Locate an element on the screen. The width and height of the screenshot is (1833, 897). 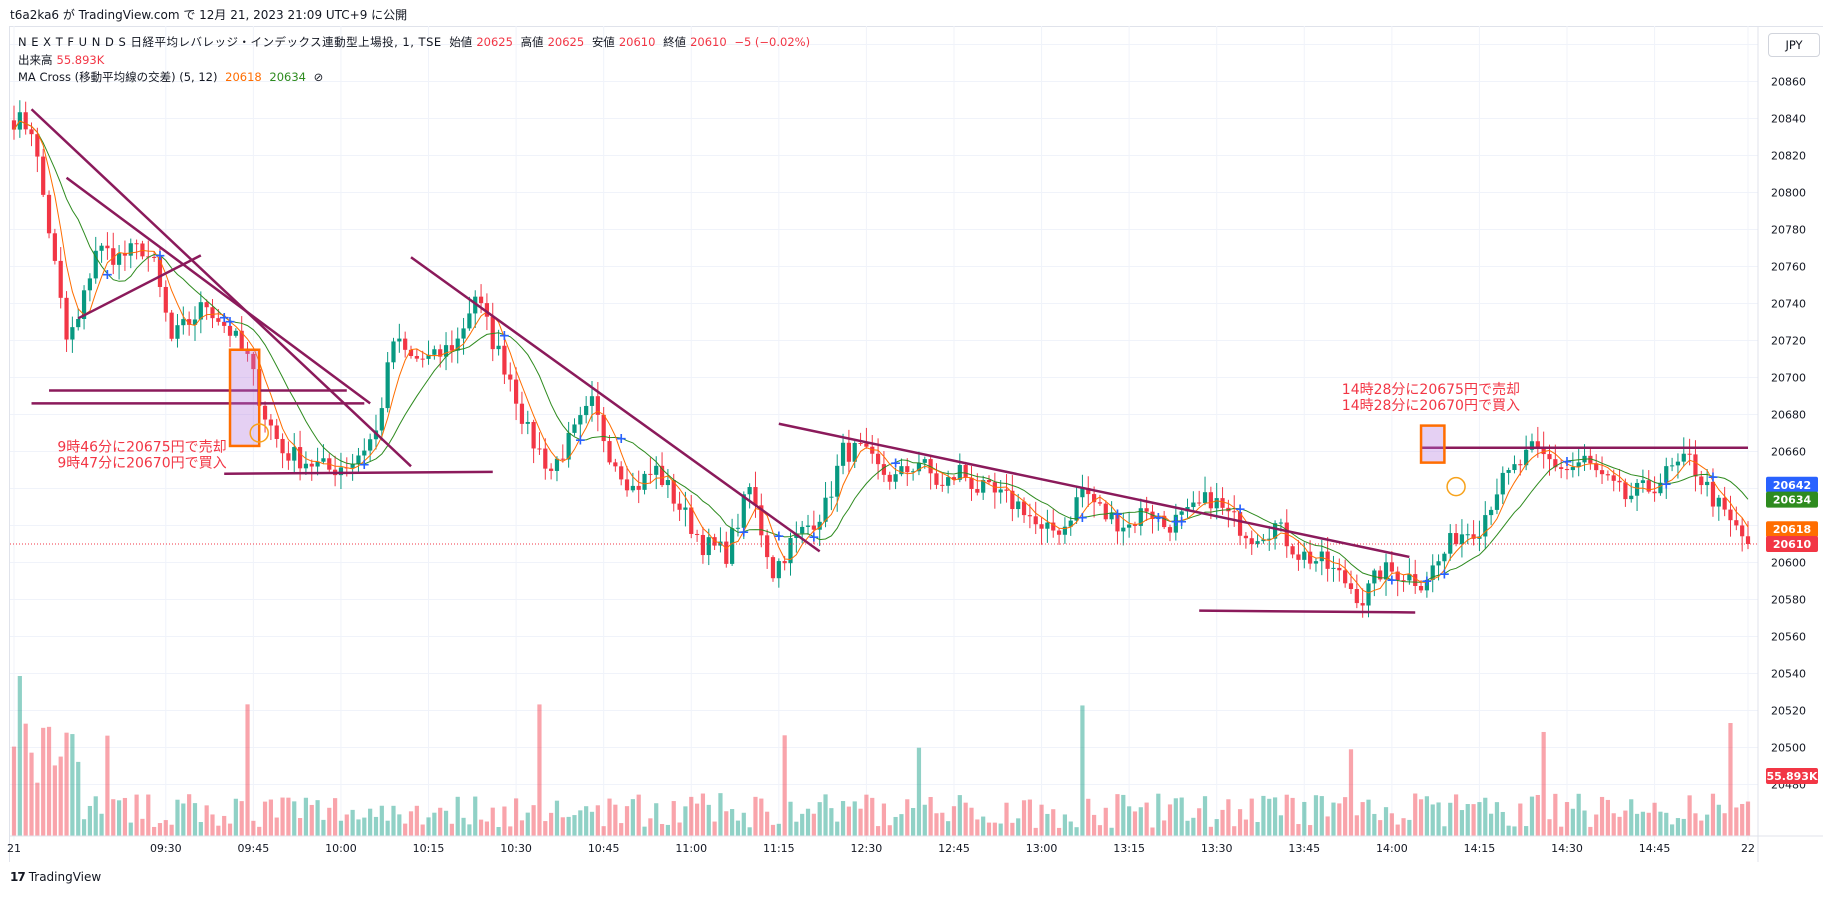
x-tick-label: 09:45 is located at coordinates (254, 848).